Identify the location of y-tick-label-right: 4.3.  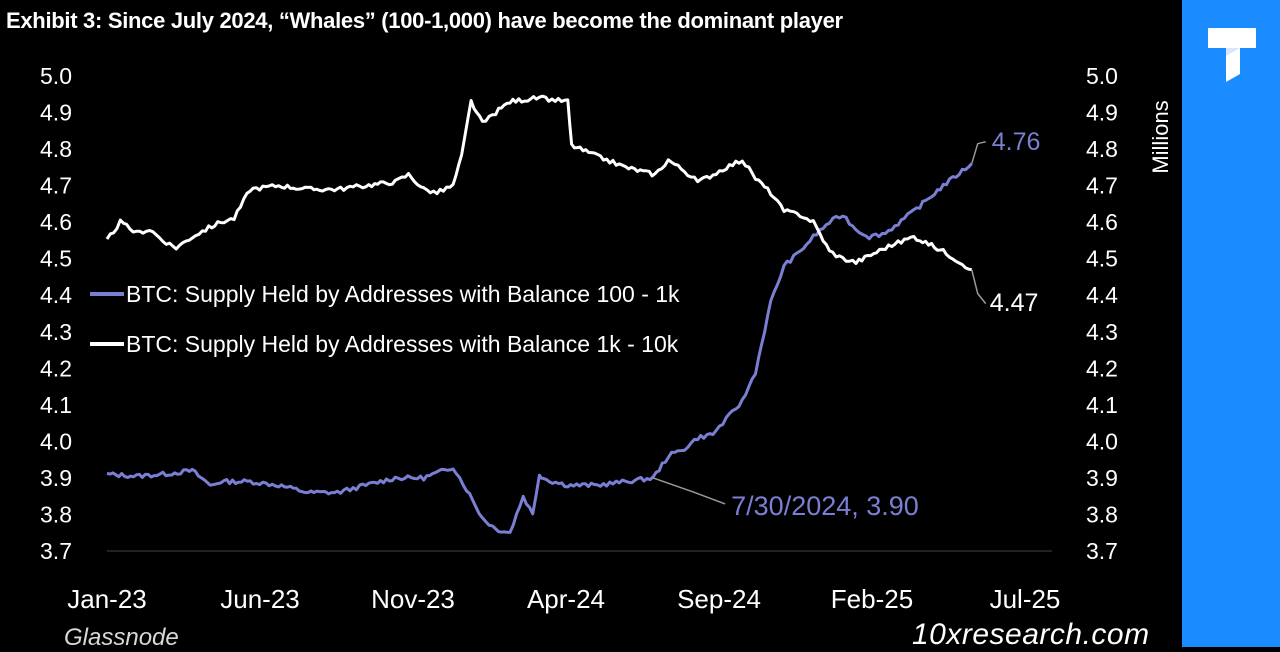
(1102, 332).